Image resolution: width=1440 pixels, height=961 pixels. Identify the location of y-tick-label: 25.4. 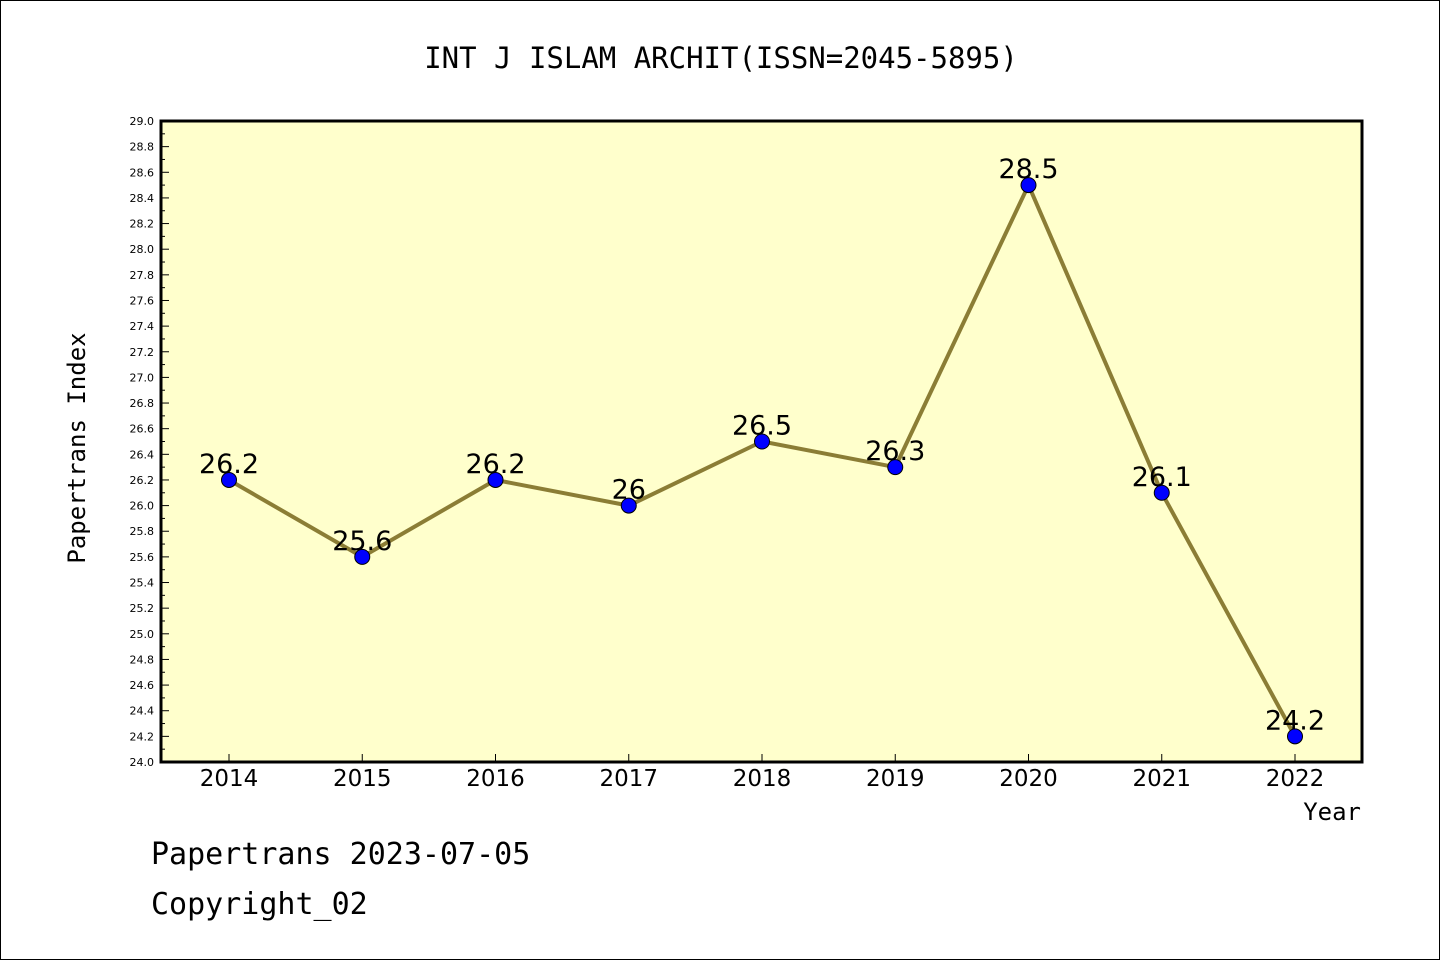
(142, 583).